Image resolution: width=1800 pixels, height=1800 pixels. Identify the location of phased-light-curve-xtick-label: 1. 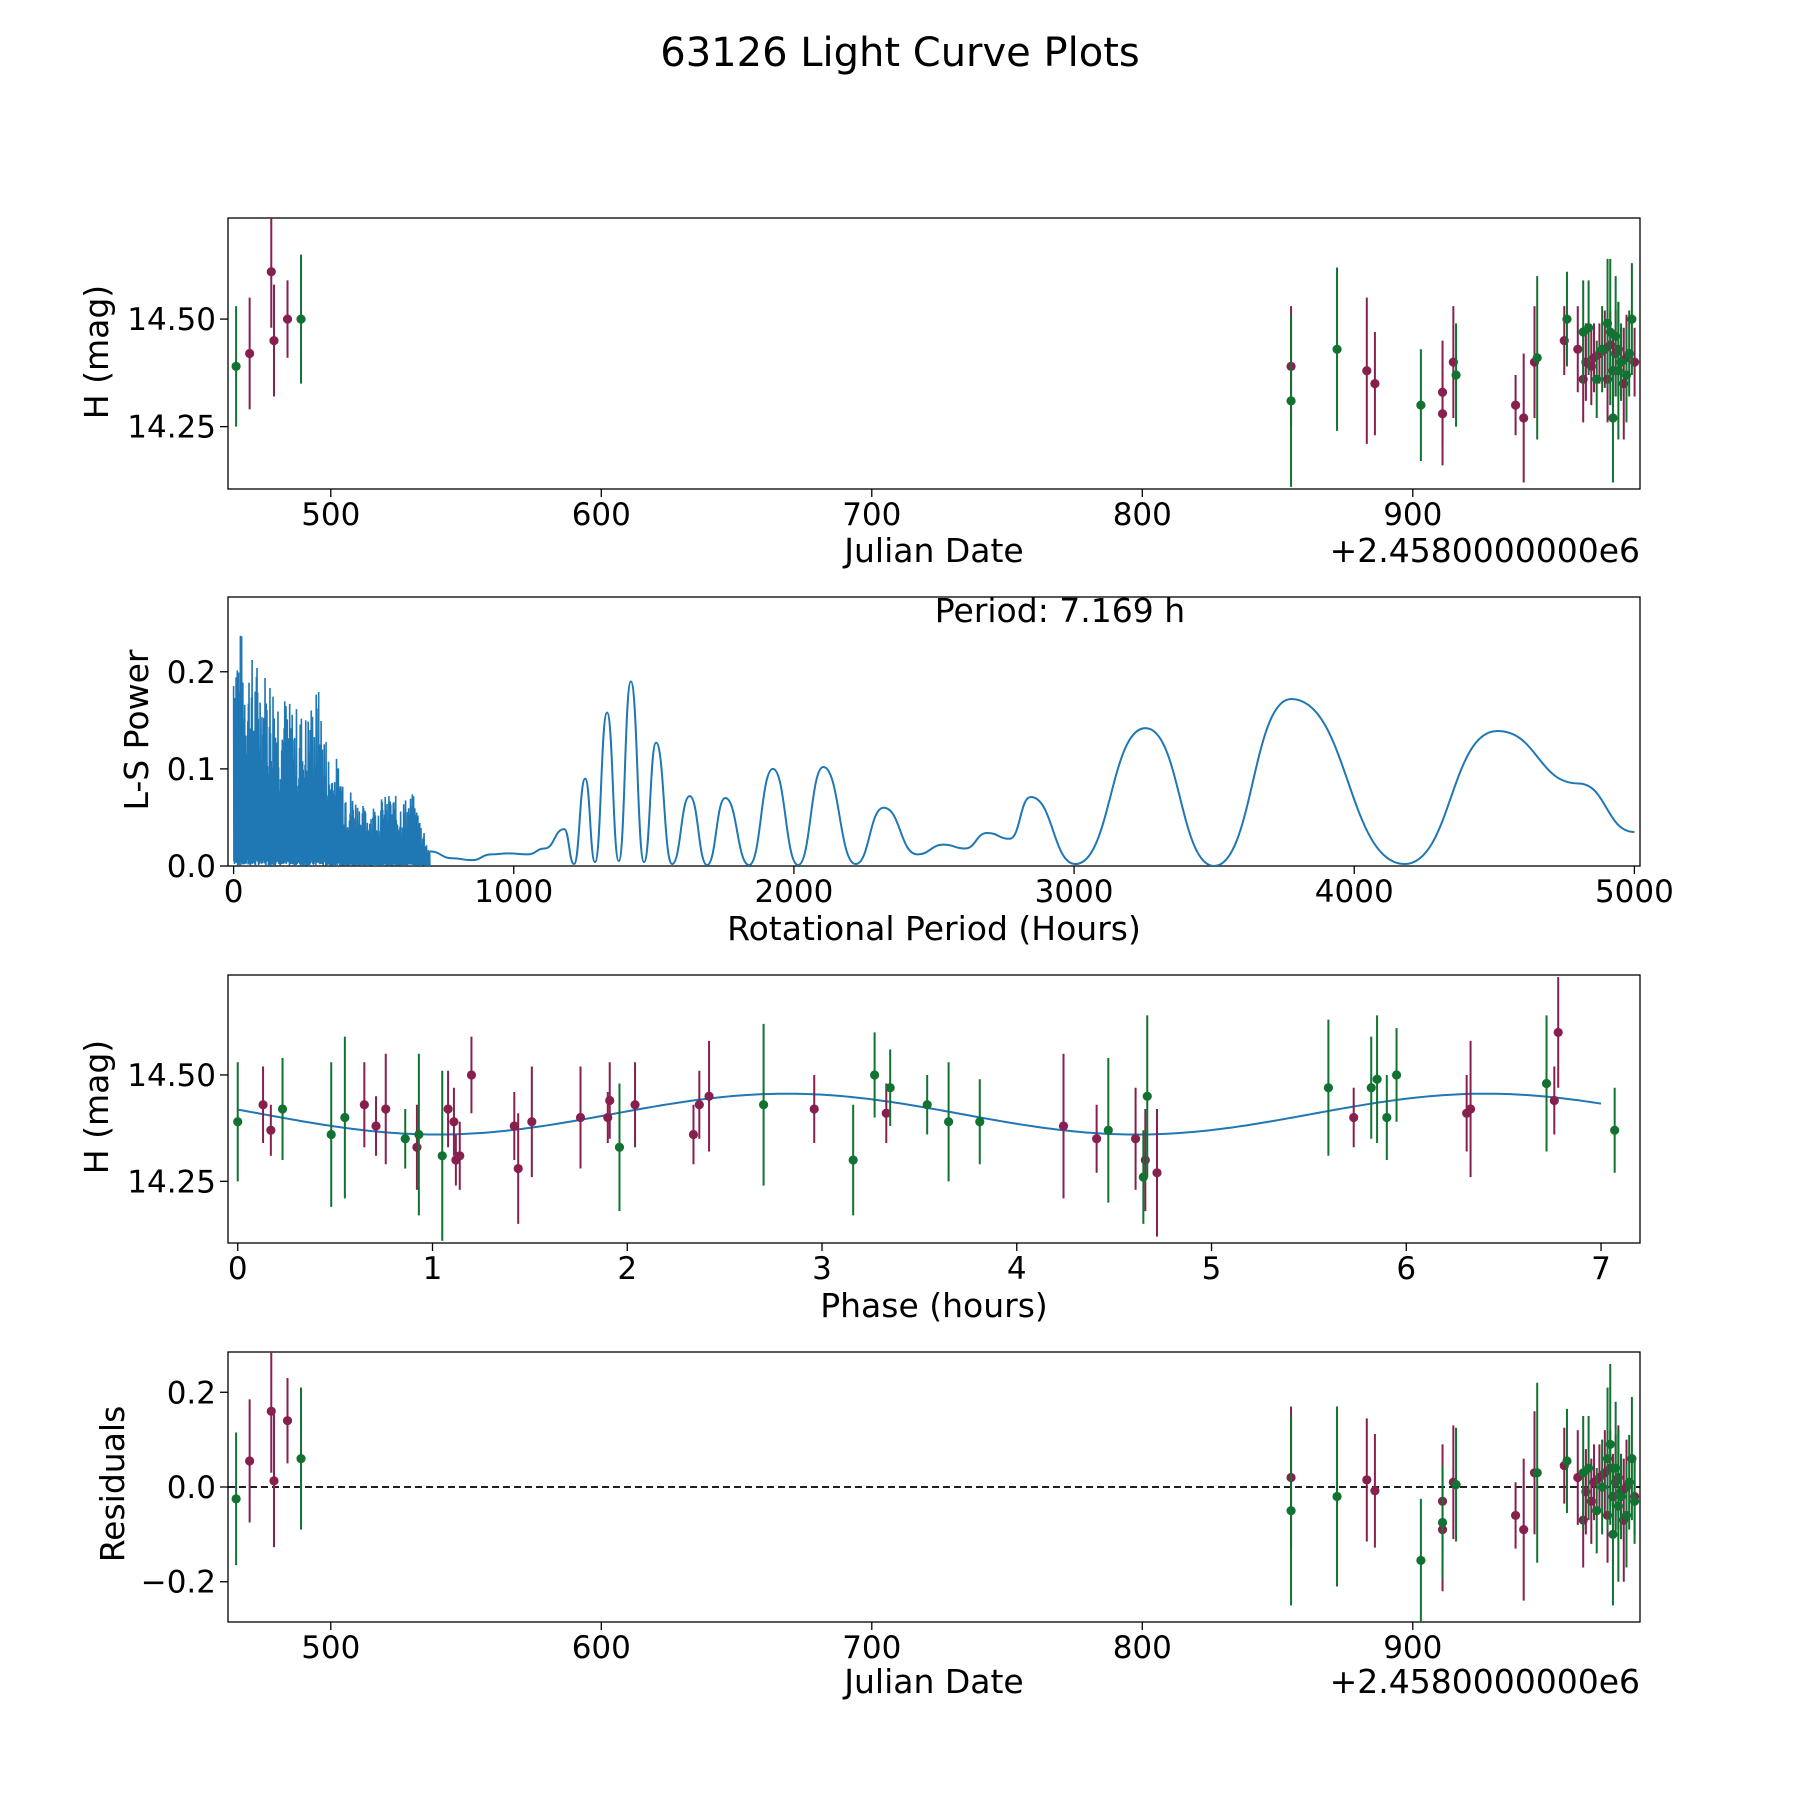
(433, 1269).